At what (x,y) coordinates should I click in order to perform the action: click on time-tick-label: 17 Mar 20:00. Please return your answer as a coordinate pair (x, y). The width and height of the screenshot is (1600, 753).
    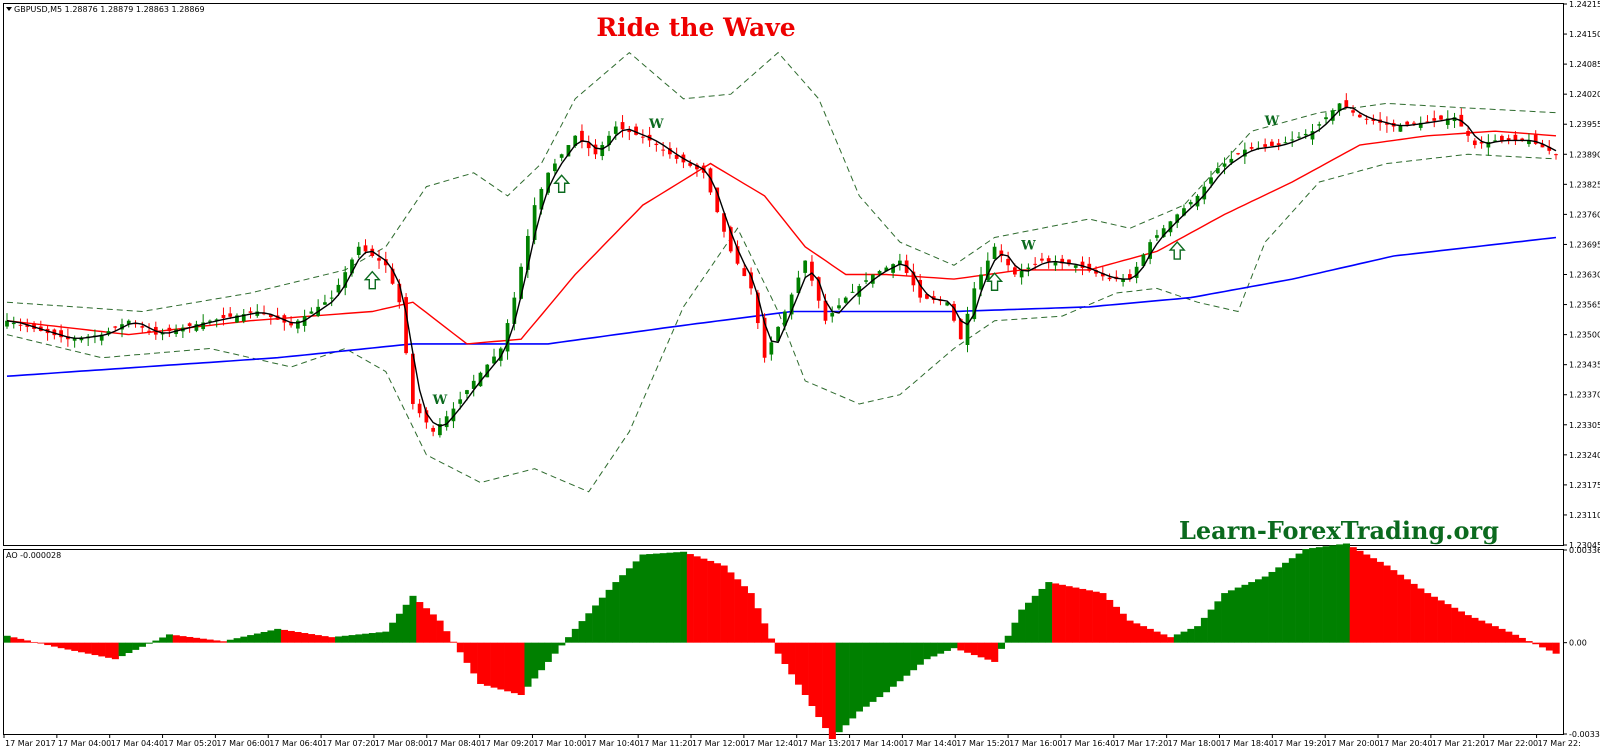
    Looking at the image, I should click on (1352, 743).